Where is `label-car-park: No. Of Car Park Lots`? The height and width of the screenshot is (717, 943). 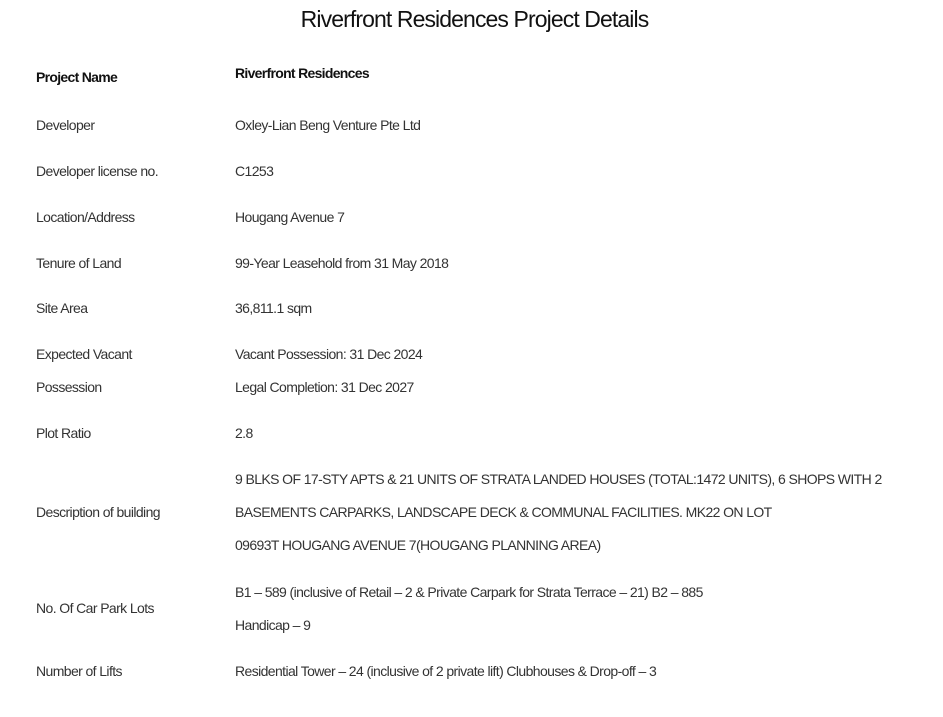
label-car-park: No. Of Car Park Lots is located at coordinates (95, 608).